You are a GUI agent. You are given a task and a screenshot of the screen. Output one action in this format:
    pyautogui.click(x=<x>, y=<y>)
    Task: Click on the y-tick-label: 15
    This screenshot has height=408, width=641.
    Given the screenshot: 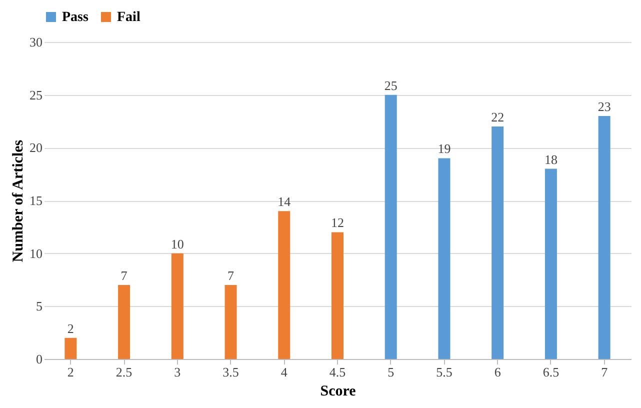 What is the action you would take?
    pyautogui.click(x=36, y=200)
    